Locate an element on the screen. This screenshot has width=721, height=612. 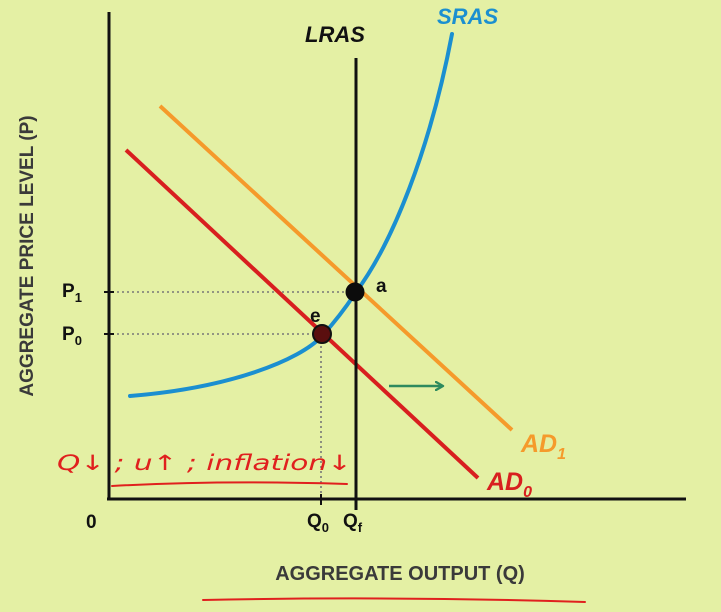
point-e-label: e is located at coordinates (315, 316).